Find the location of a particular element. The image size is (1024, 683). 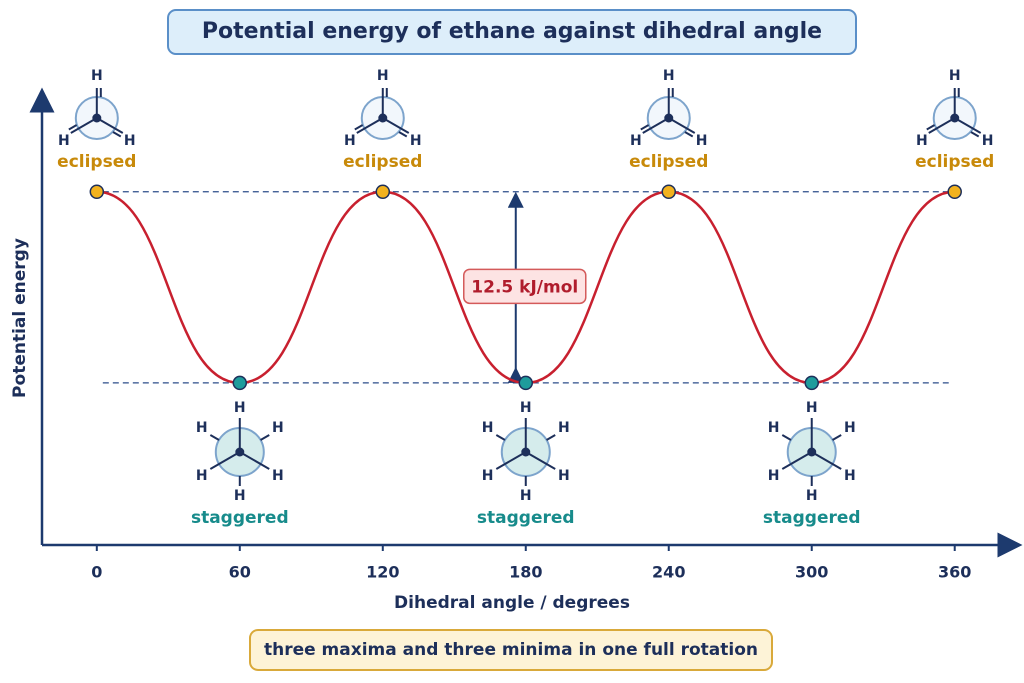

title-box is located at coordinates (512, 32).